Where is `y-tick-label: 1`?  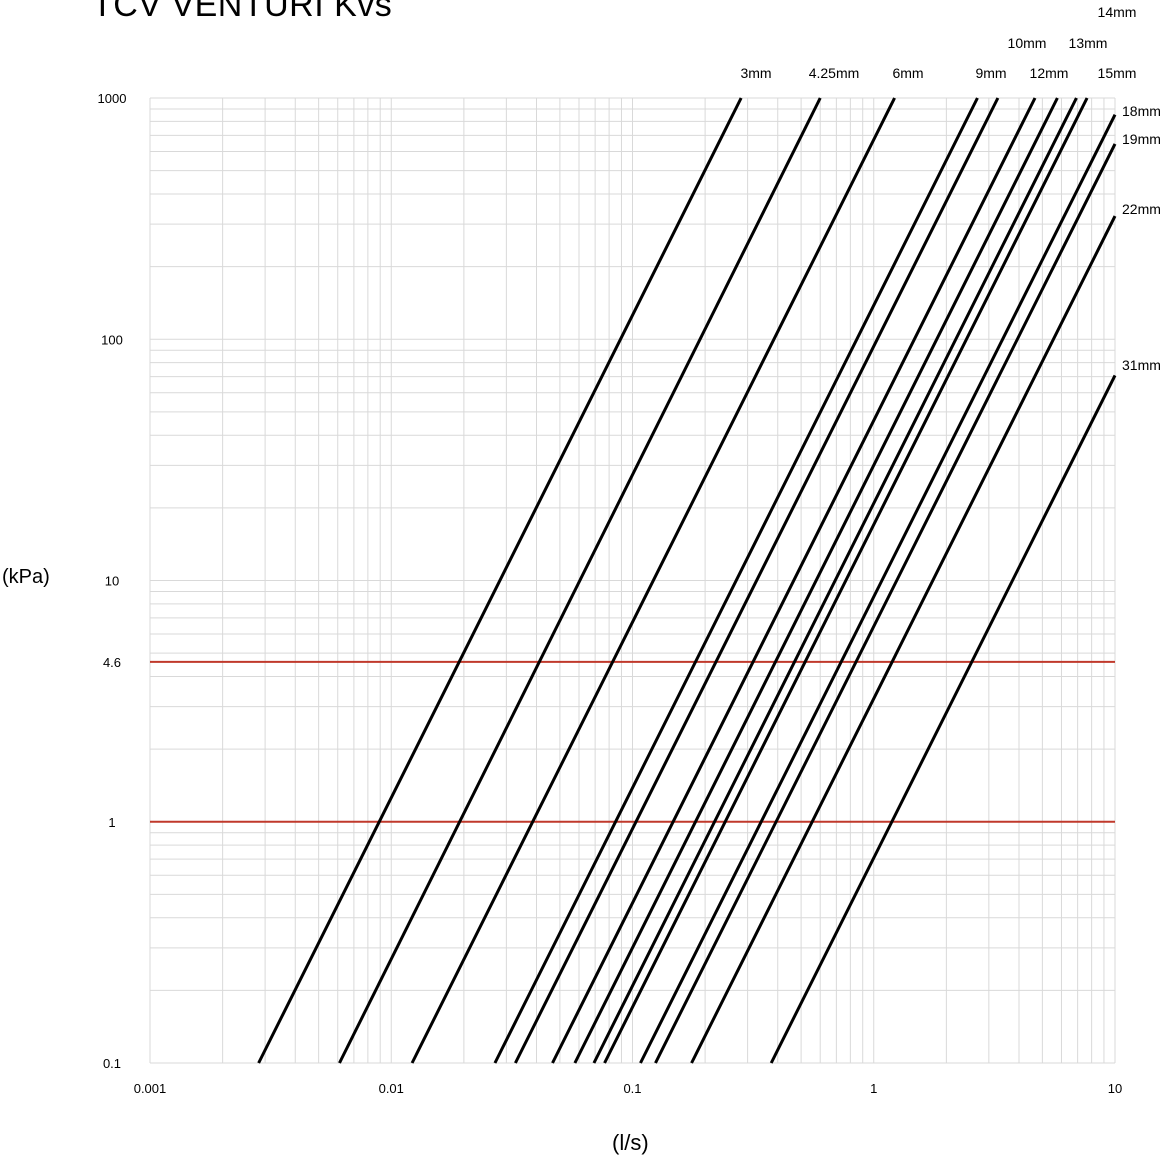
y-tick-label: 1 is located at coordinates (111, 822).